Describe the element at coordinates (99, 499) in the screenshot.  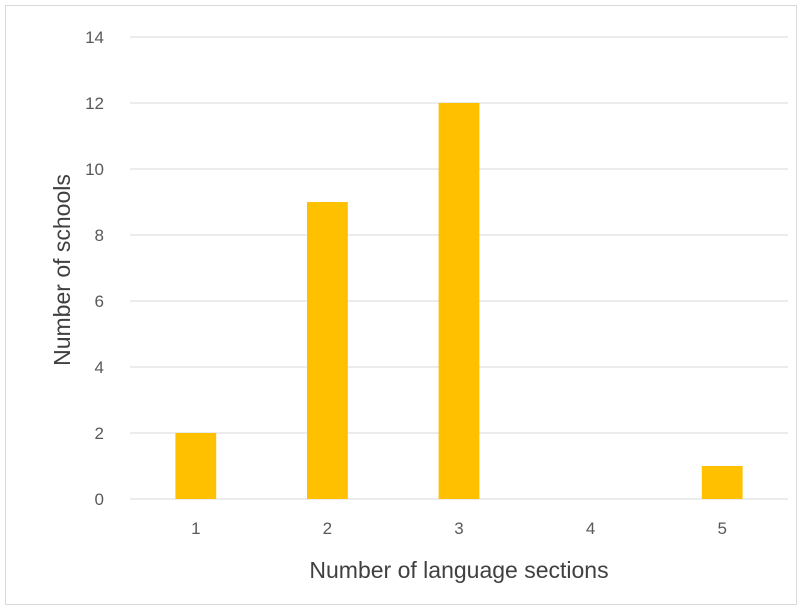
I see `y-tick-label: 0` at that location.